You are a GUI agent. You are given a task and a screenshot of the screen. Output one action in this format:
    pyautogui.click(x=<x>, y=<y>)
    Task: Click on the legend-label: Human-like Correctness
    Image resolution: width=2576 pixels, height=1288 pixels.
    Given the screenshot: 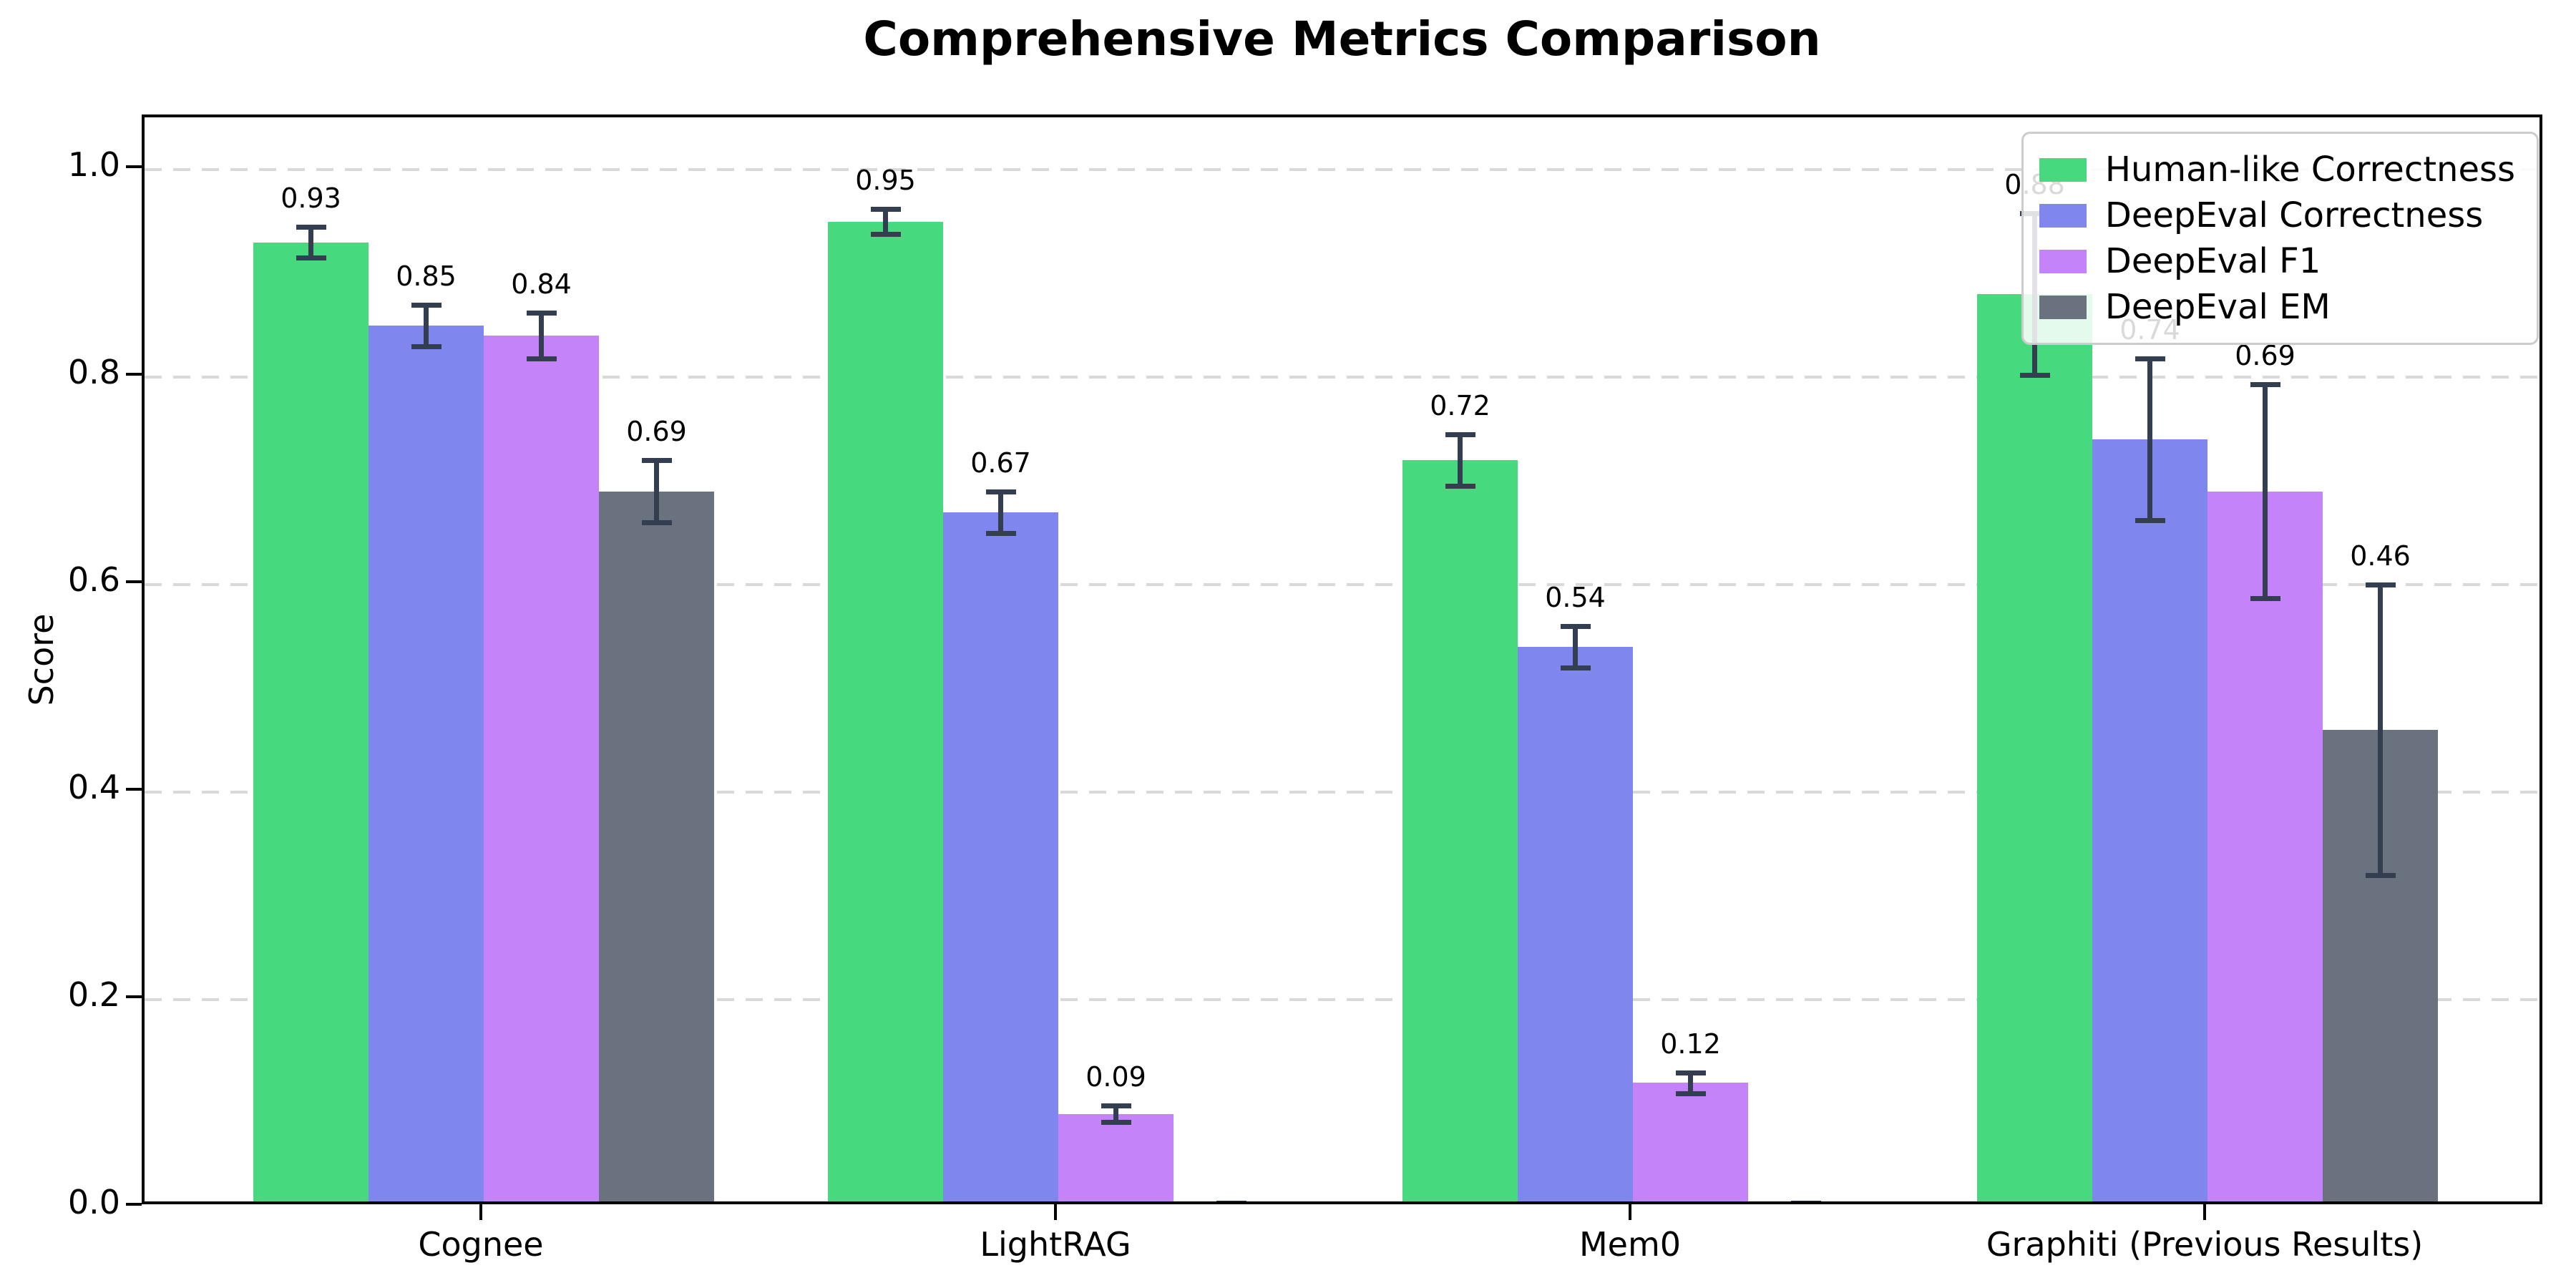 What is the action you would take?
    pyautogui.click(x=2309, y=170)
    